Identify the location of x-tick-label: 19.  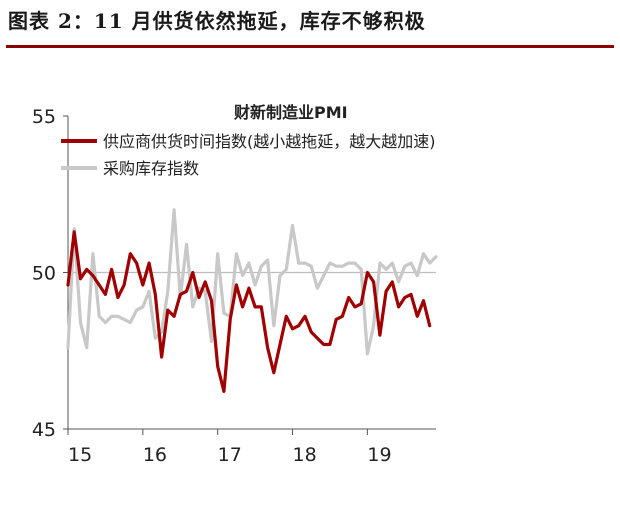
(379, 455).